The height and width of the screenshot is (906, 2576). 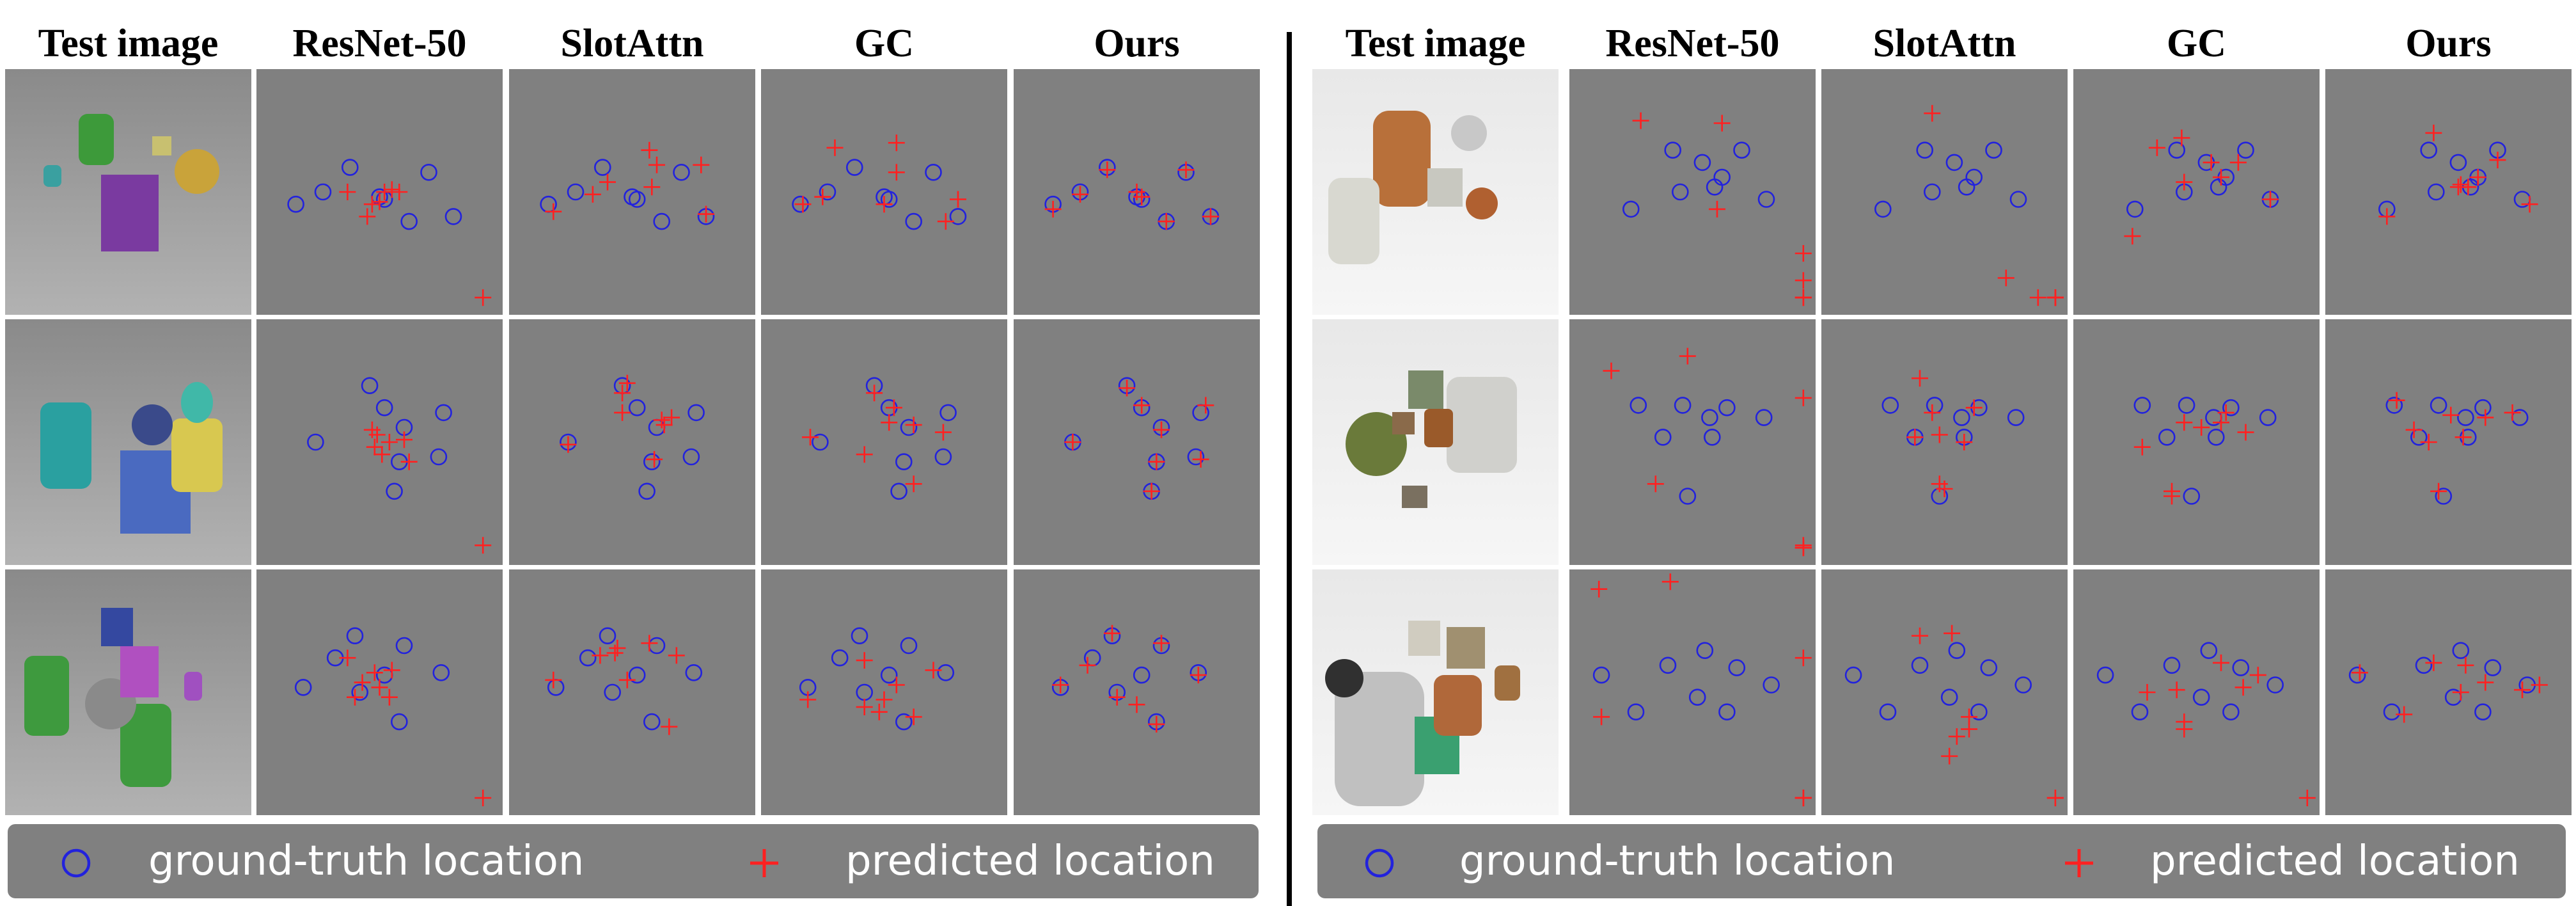 I want to click on column-header: ResNet-50, so click(x=1692, y=43).